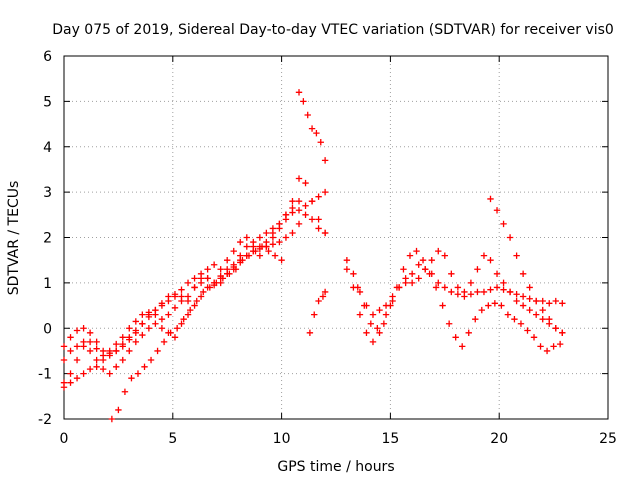 The height and width of the screenshot is (480, 640). Describe the element at coordinates (47, 284) in the screenshot. I see `y-tick-label: 1` at that location.